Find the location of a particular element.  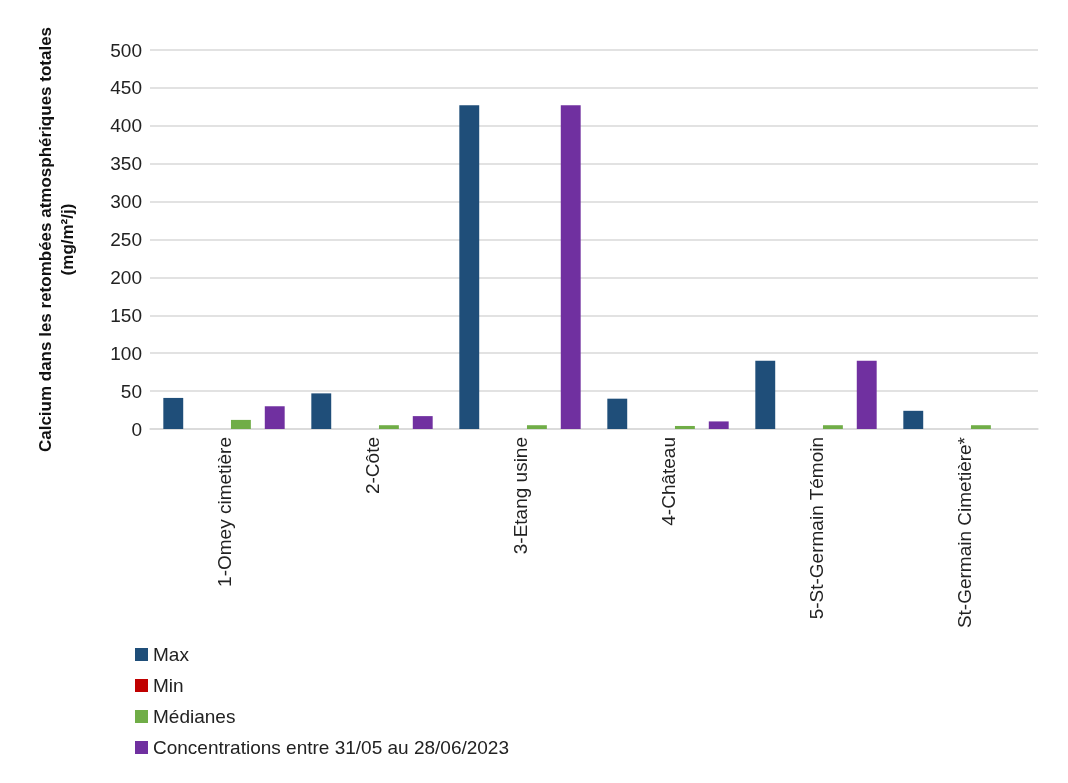

x-tick-label: 2-Côte is located at coordinates (372, 466).